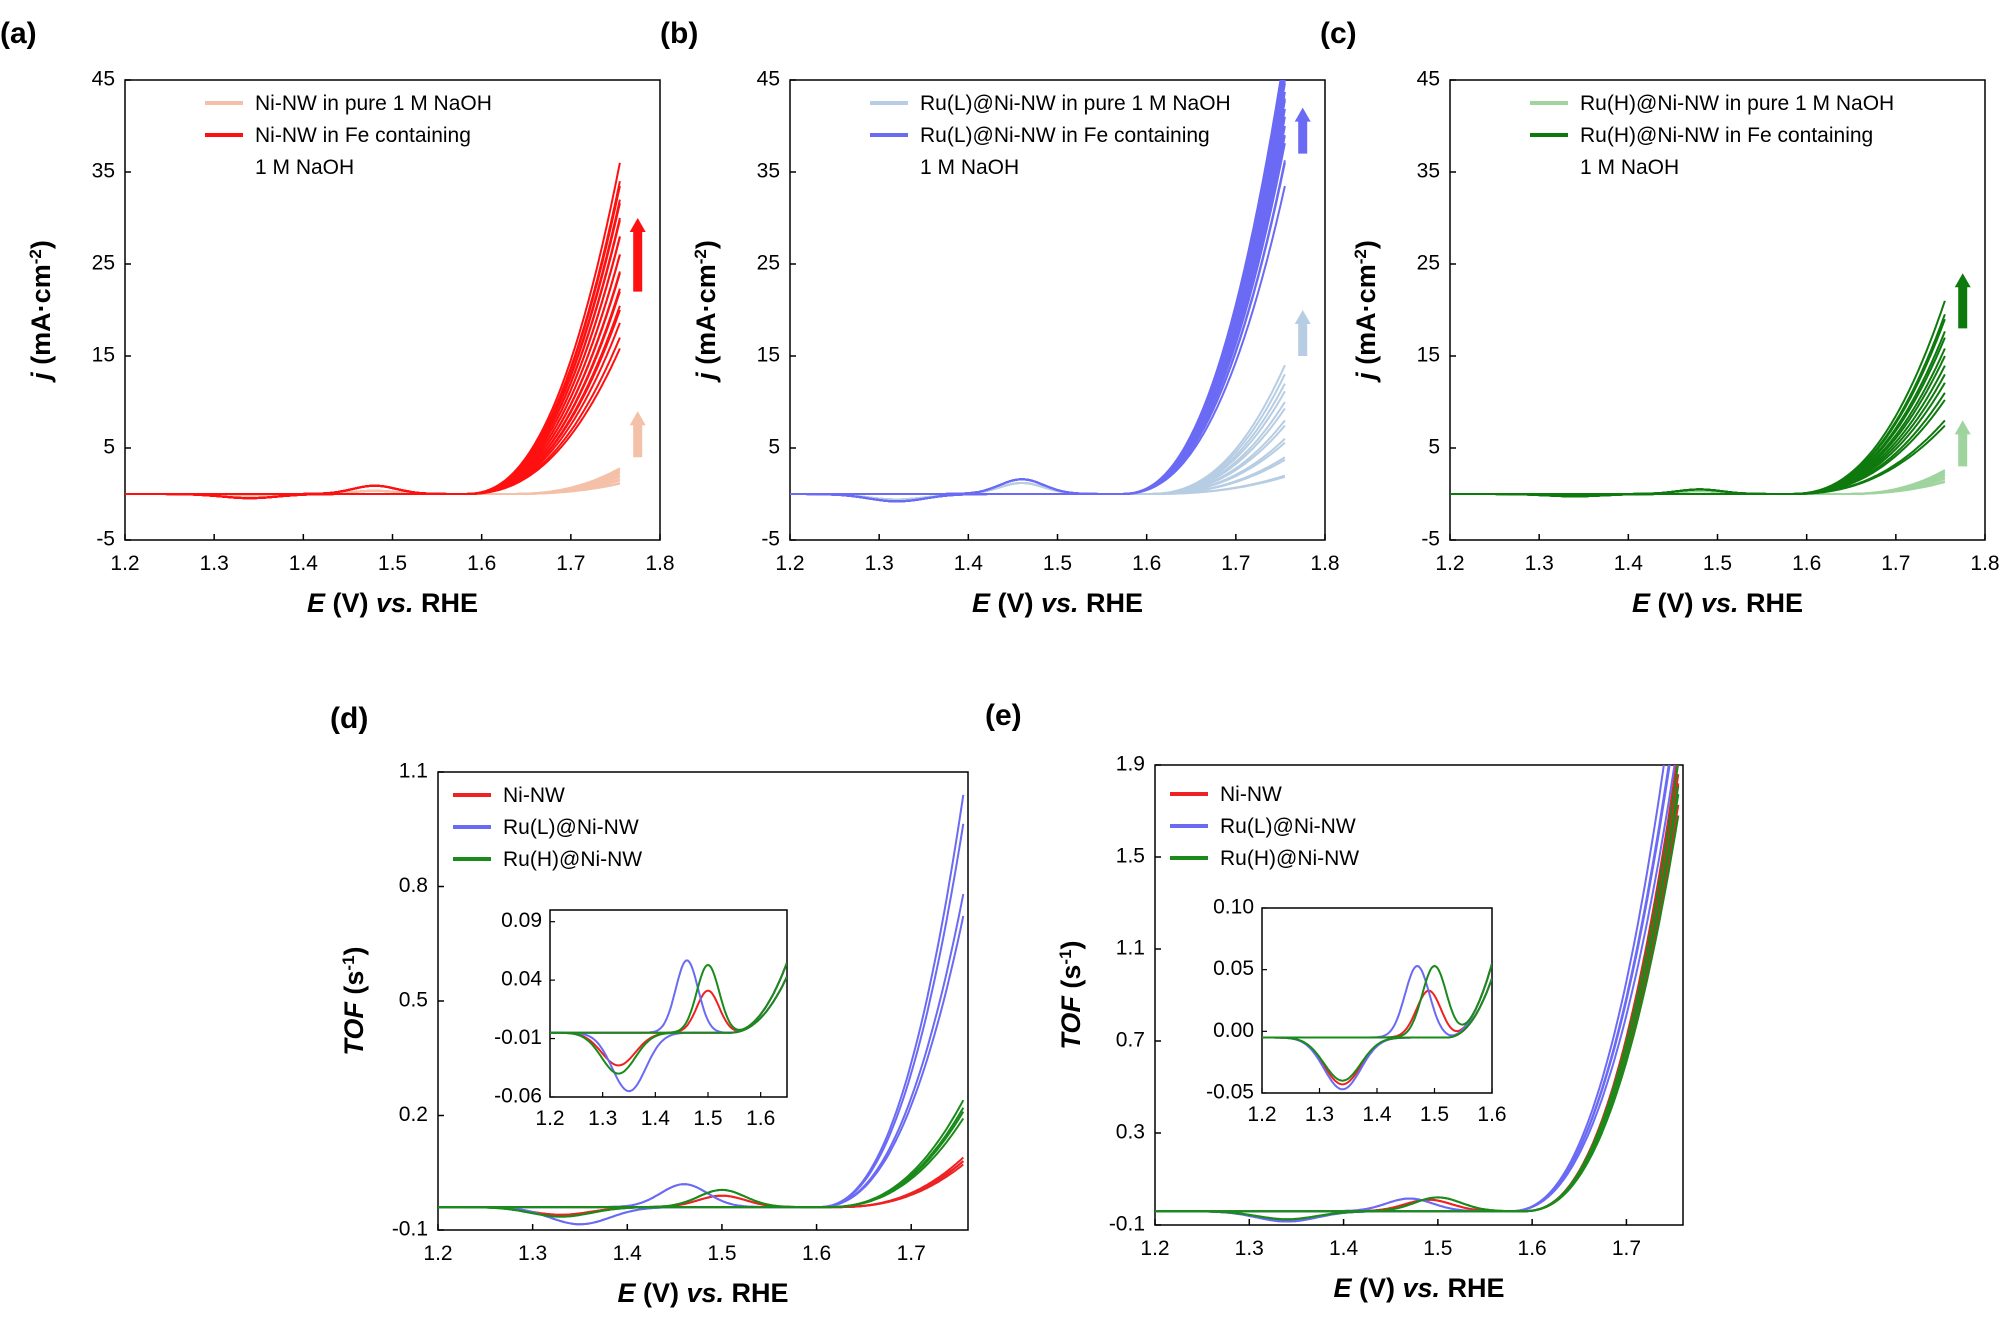  Describe the element at coordinates (521, 920) in the screenshot. I see `inset-y-tick-label: 0.09` at that location.